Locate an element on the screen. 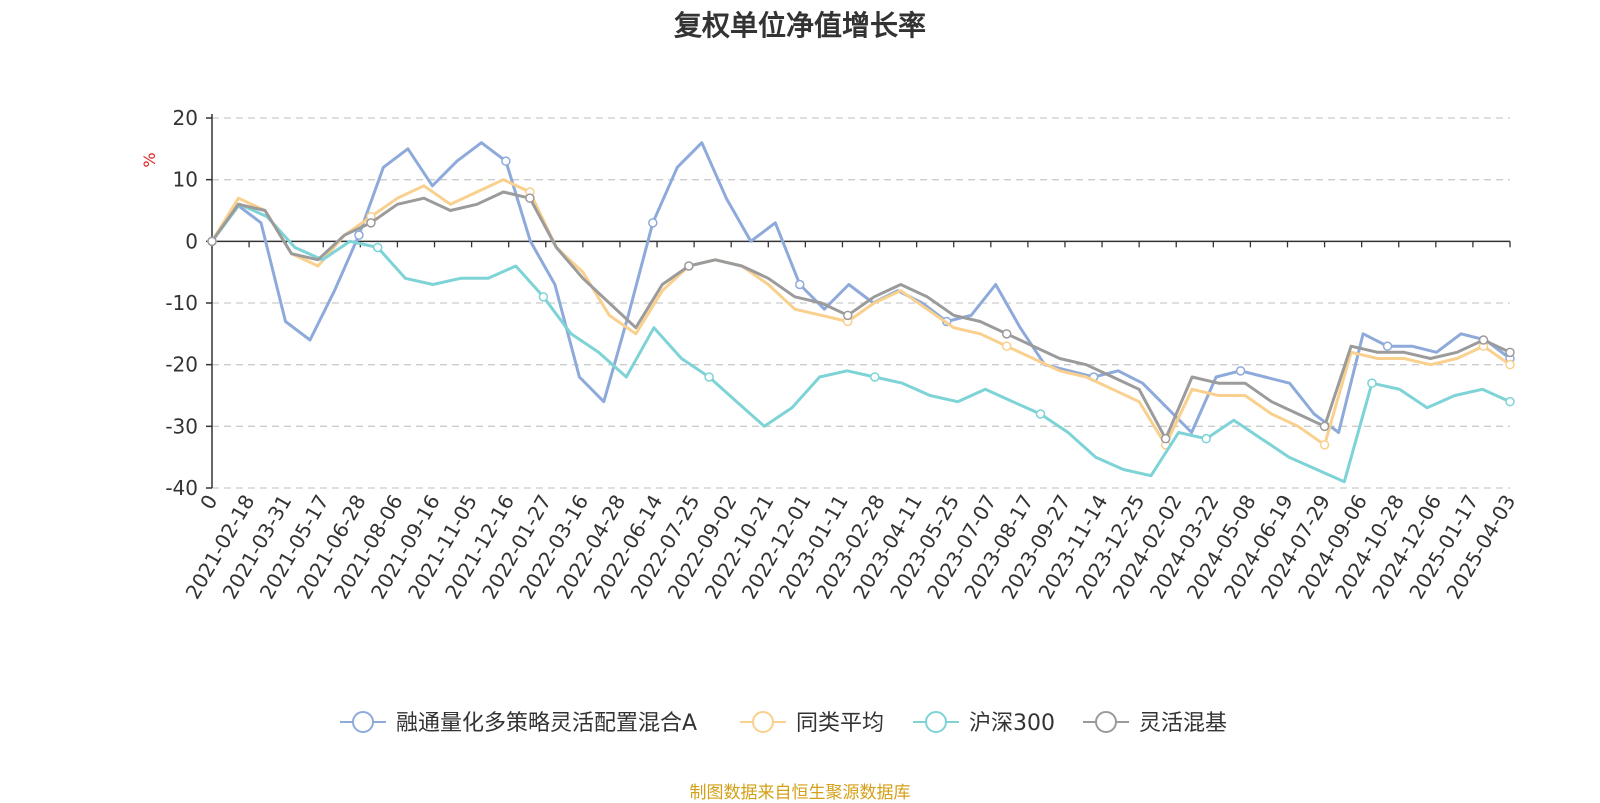 Image resolution: width=1600 pixels, height=803 pixels. legend-label: 沪深300 is located at coordinates (1012, 723).